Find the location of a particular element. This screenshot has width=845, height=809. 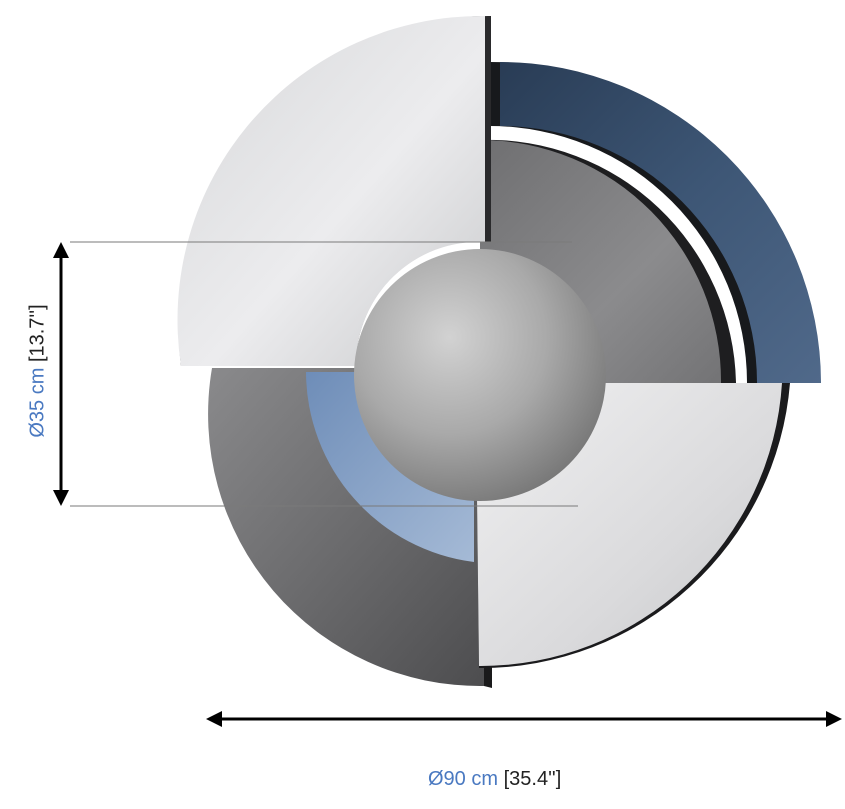

outer-diameter-arrow is located at coordinates (524, 719).